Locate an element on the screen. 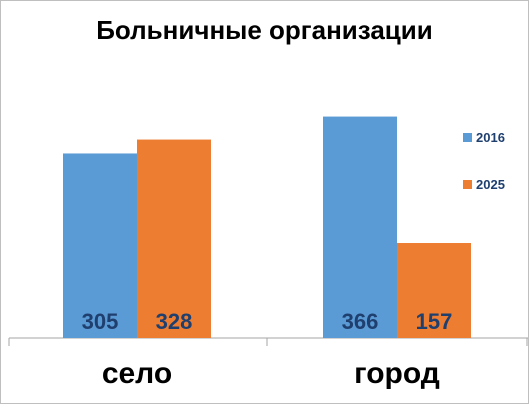 The image size is (529, 404). legend-item-2016: 2016 is located at coordinates (484, 137).